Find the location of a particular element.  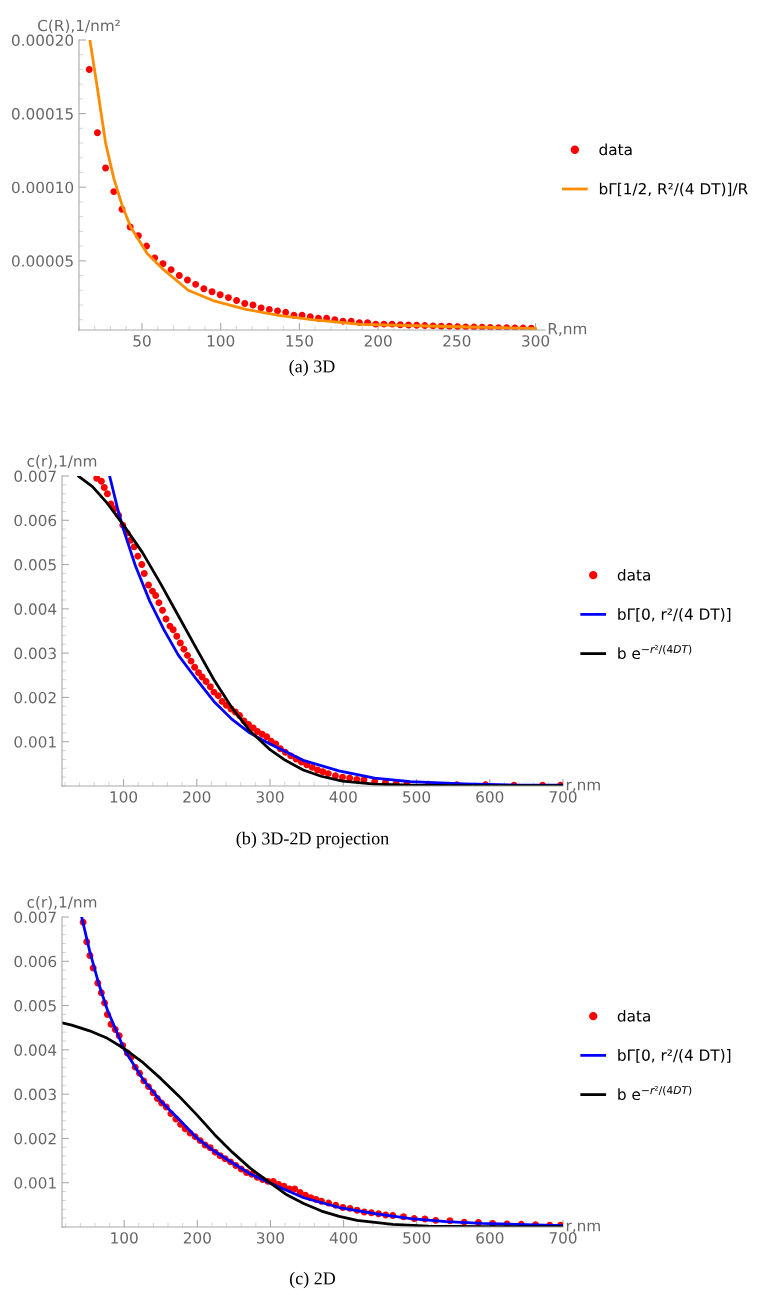

y-tick-label: 0.00015 is located at coordinates (42, 114).